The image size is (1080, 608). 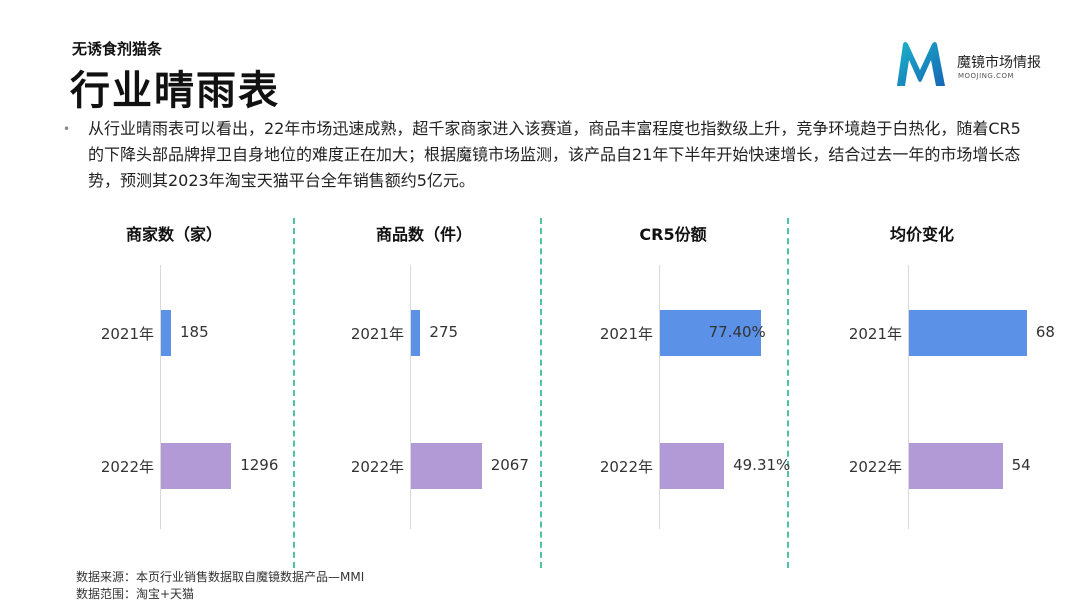 I want to click on chart-title: 商家数（家）, so click(x=173, y=234).